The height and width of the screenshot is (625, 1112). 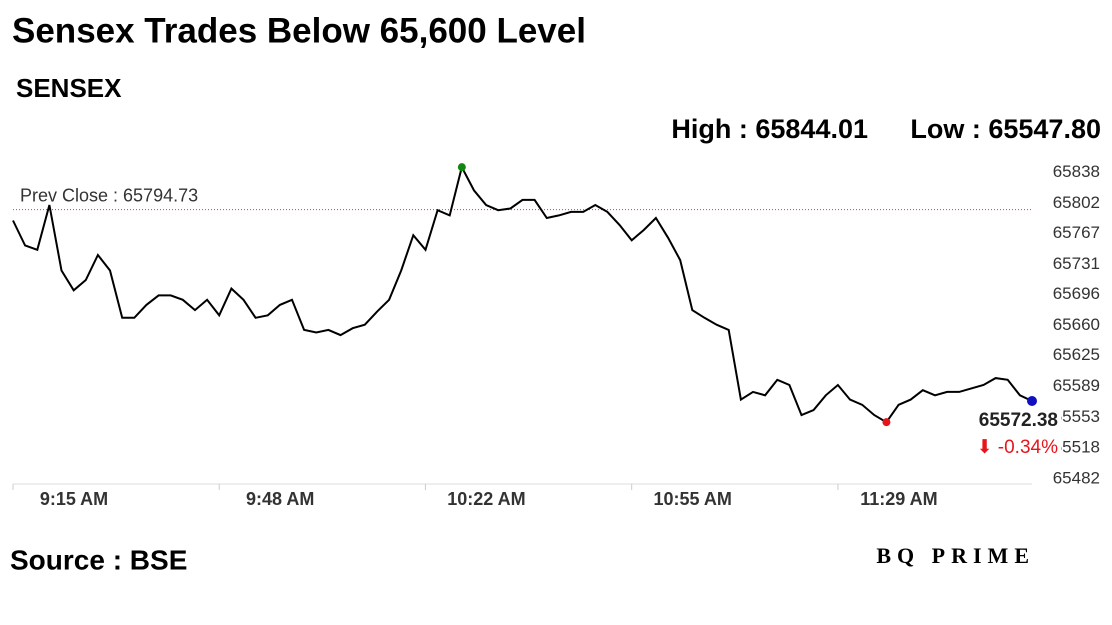 I want to click on prev-close-label: Prev Close : 65794.73, so click(x=109, y=195).